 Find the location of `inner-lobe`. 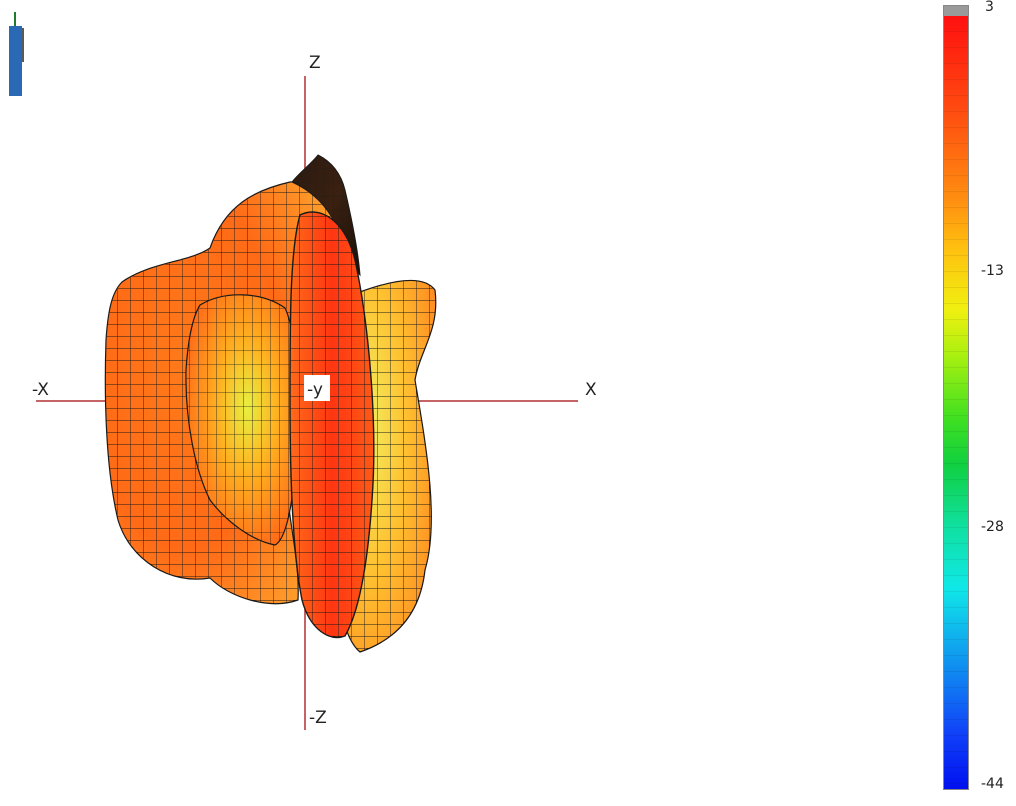

inner-lobe is located at coordinates (241, 420).